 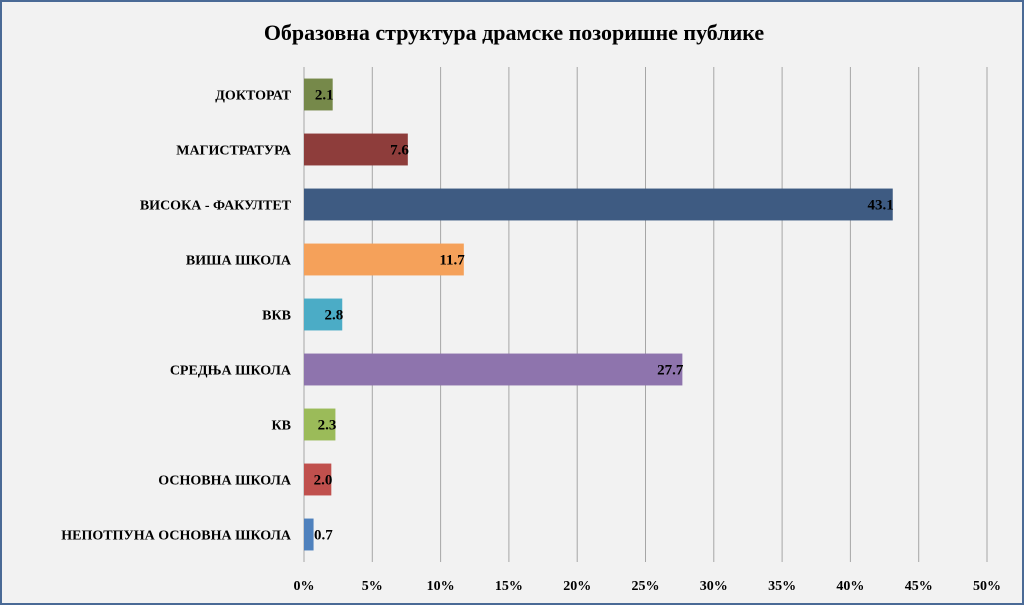 What do you see at coordinates (399, 151) in the screenshot?
I see `data-label: 7.6` at bounding box center [399, 151].